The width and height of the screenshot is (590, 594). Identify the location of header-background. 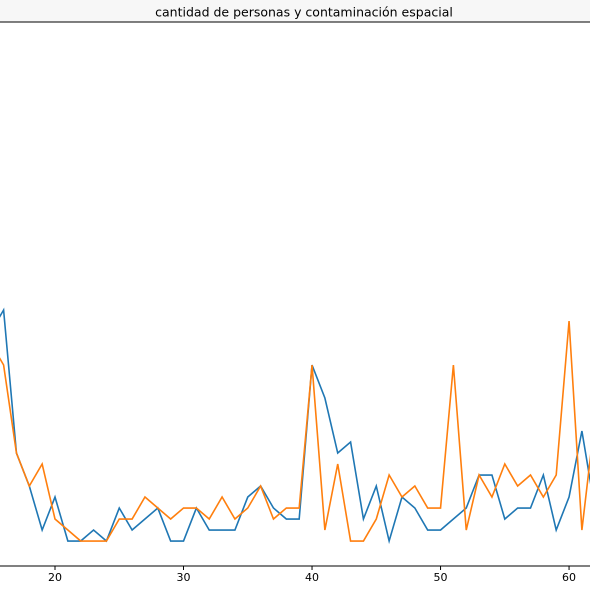
(295, 11).